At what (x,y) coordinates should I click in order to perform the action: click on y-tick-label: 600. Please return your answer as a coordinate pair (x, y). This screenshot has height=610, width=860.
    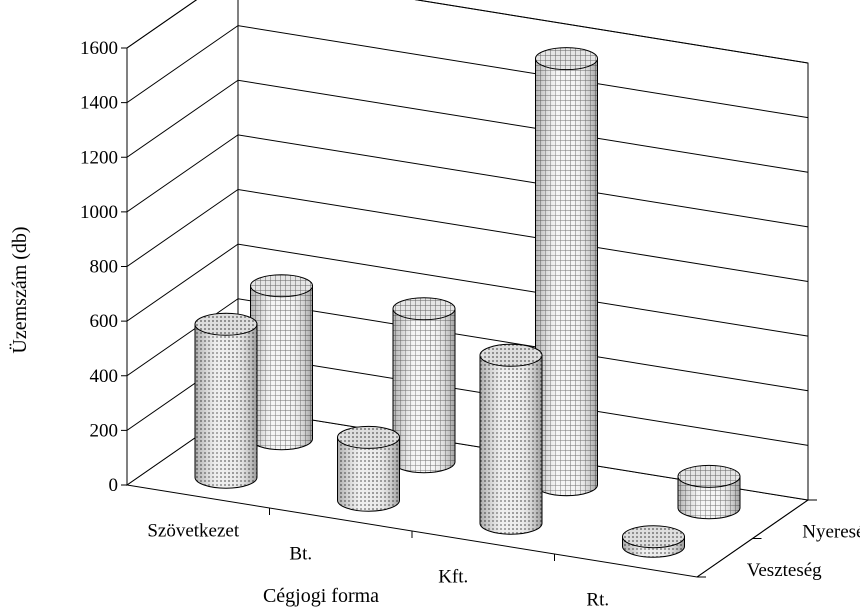
    Looking at the image, I should click on (104, 321).